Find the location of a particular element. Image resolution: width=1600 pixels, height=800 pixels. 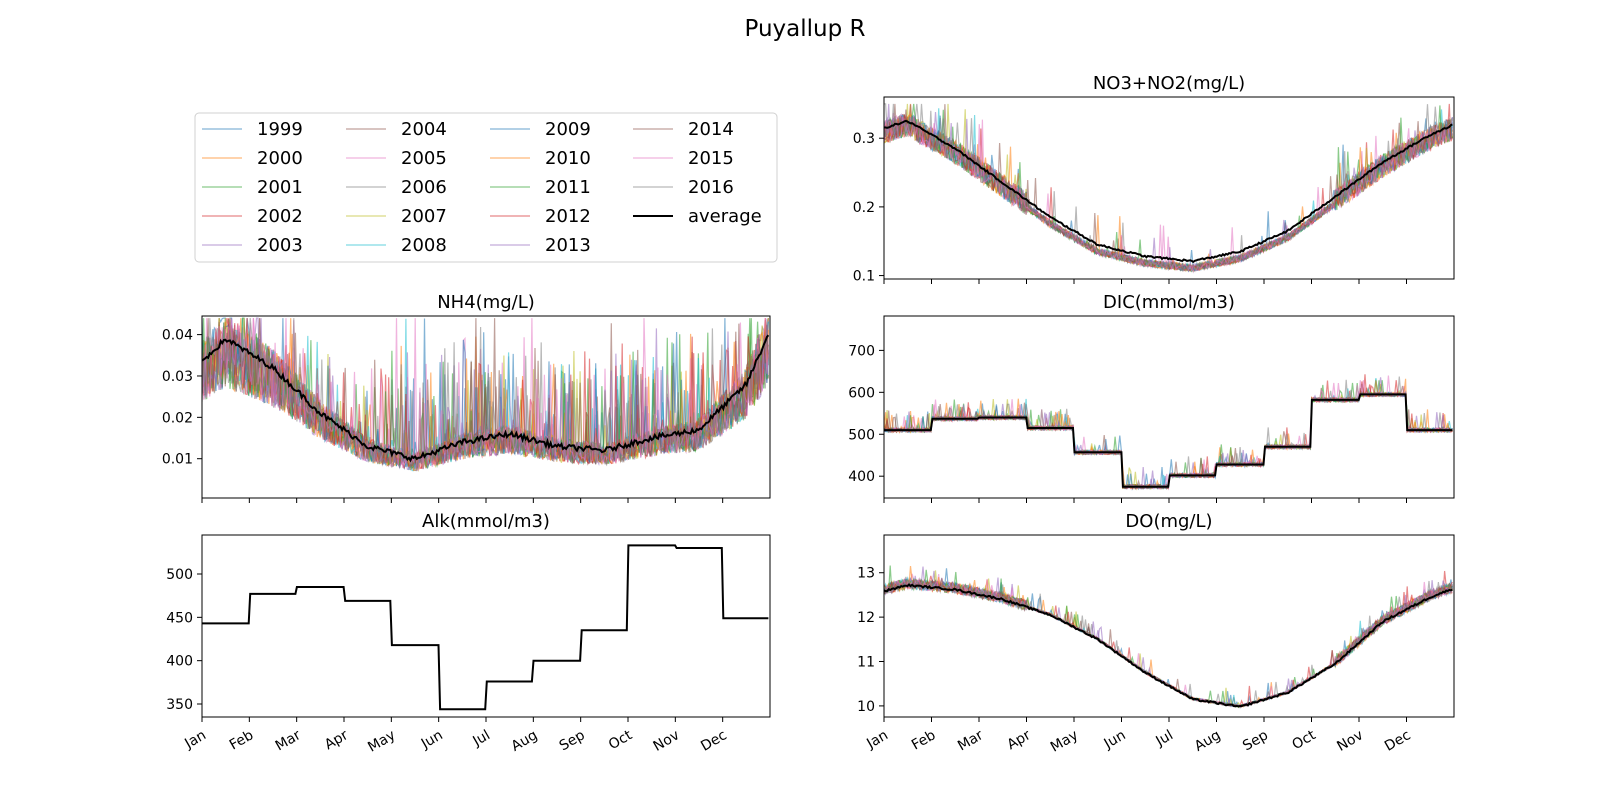

y-tick-label: 400 is located at coordinates (861, 477).